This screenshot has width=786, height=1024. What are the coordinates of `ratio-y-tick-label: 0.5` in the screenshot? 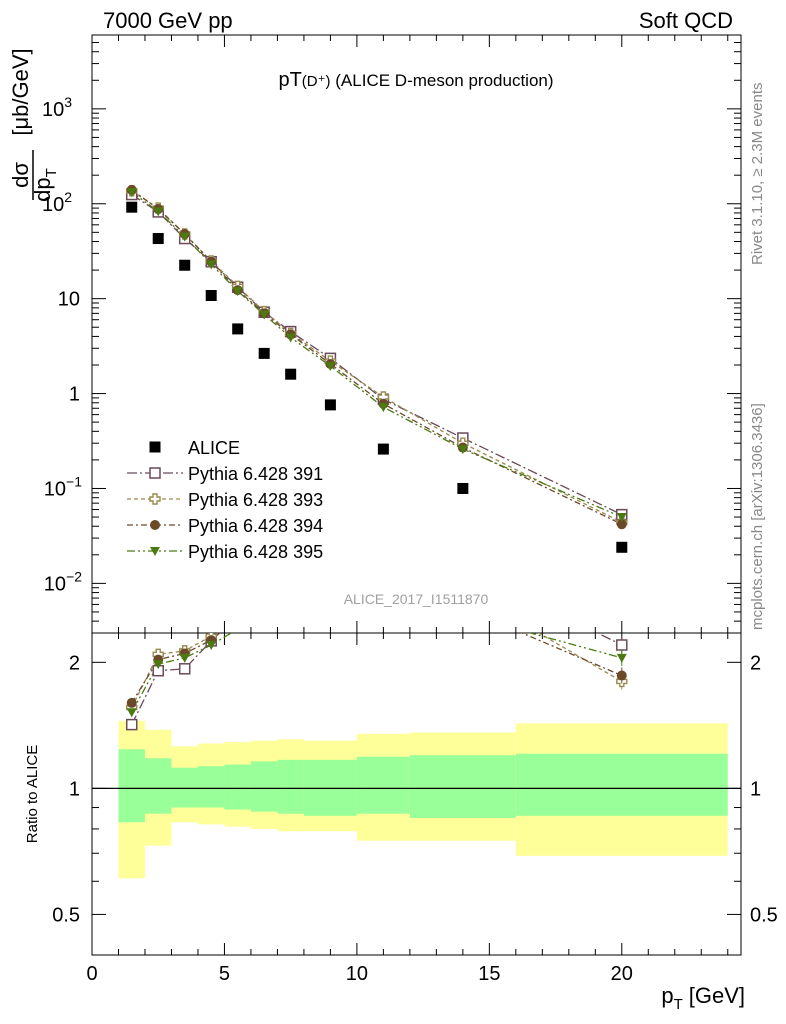 It's located at (66, 915).